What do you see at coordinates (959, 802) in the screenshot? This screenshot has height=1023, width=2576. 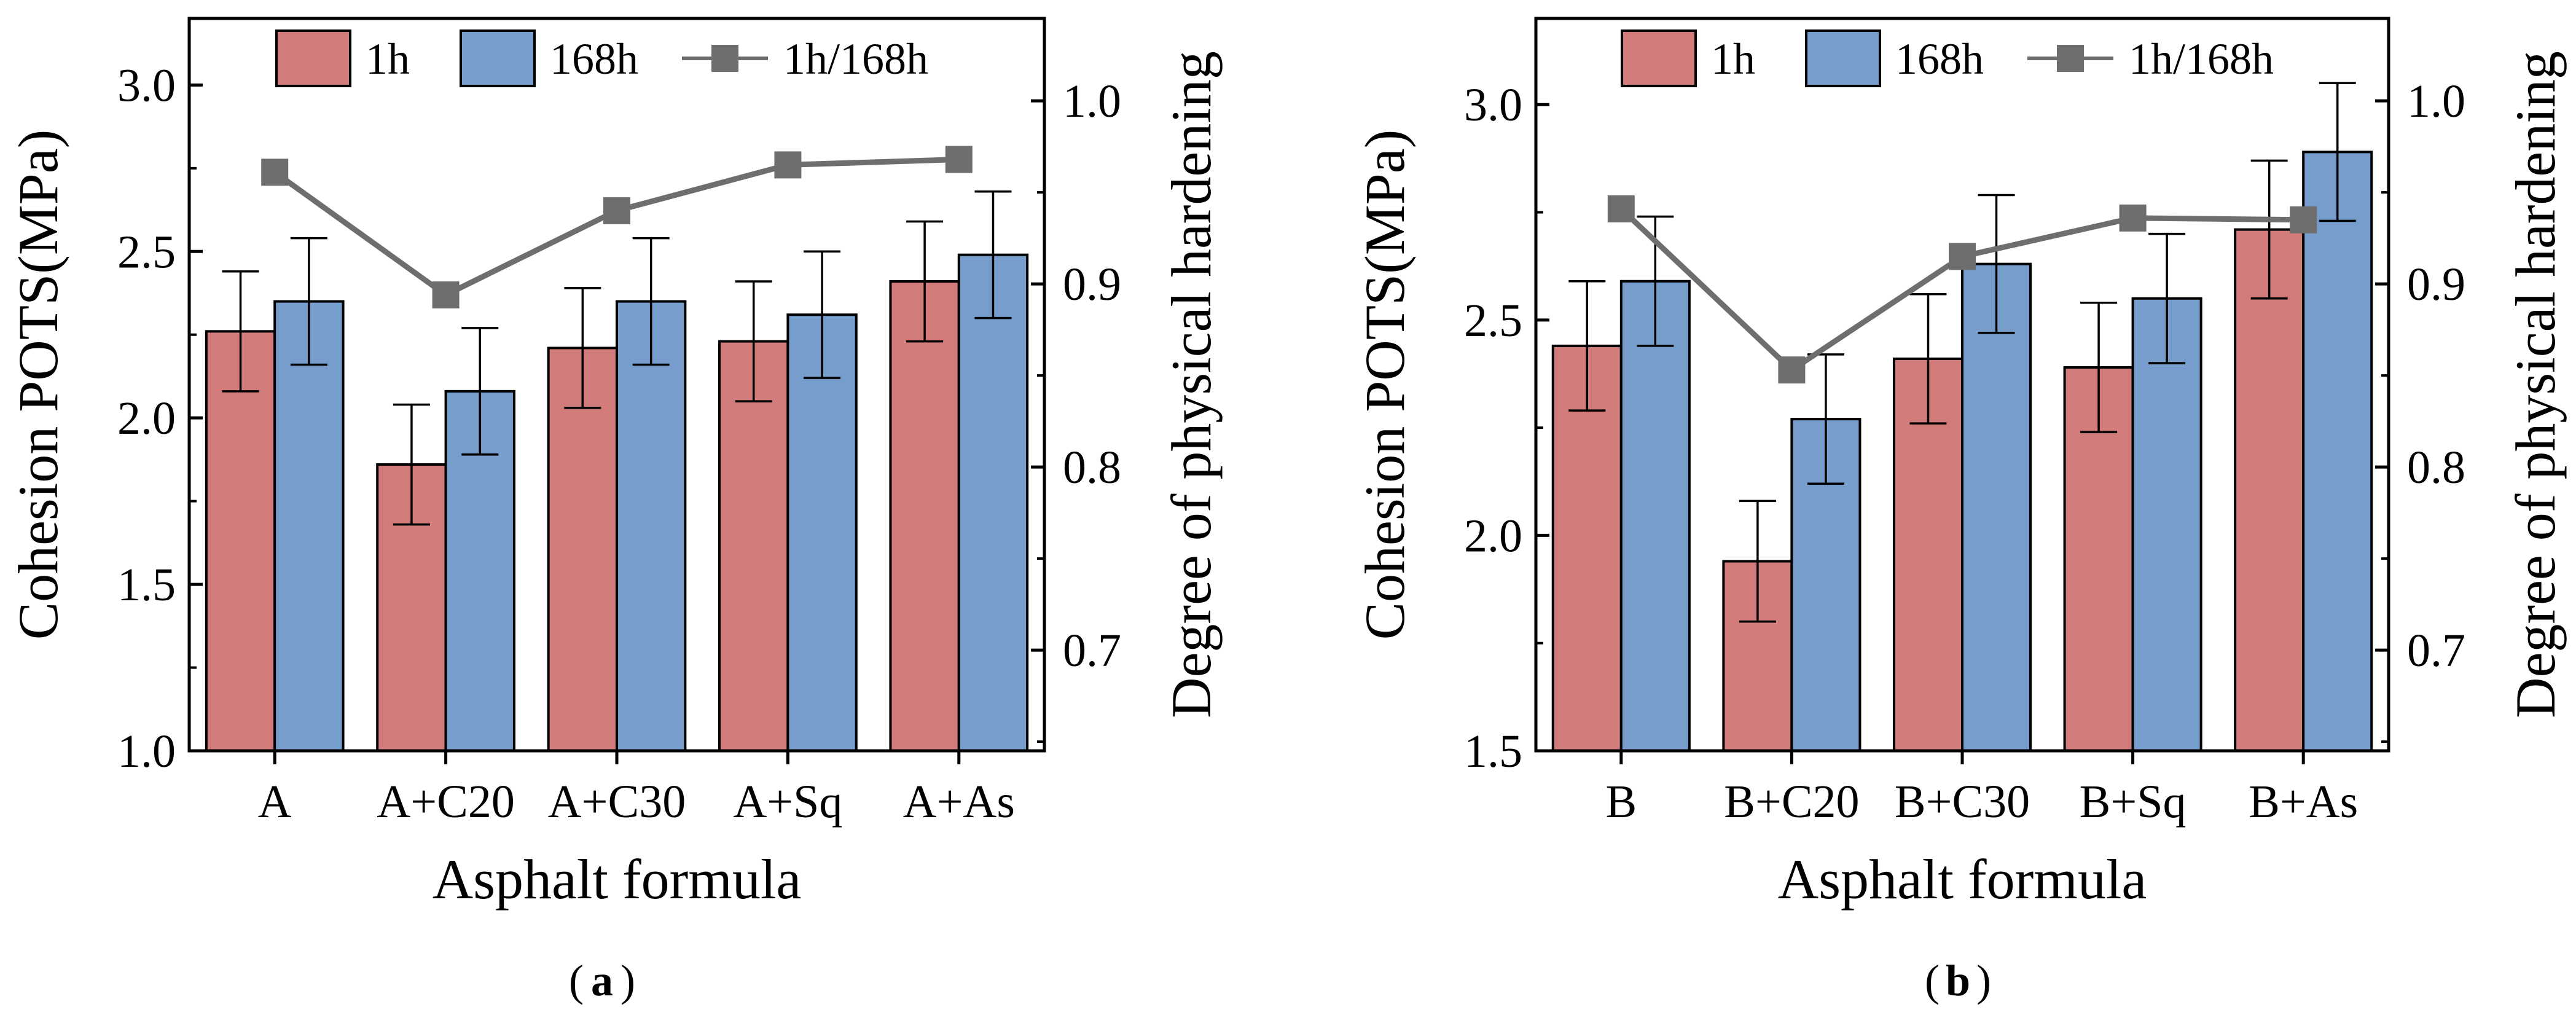 I see `x-tick-label-4: A+As` at bounding box center [959, 802].